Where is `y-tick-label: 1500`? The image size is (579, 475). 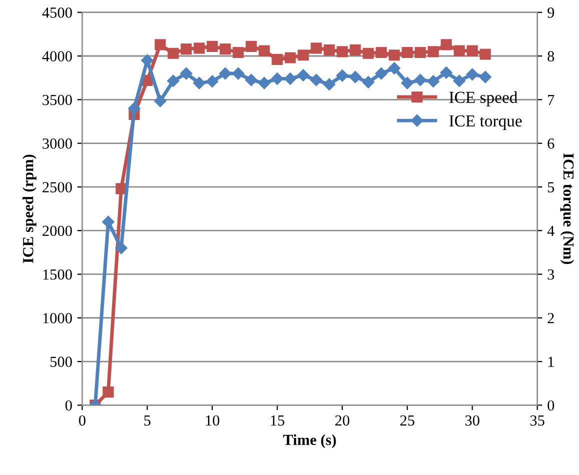 y-tick-label: 1500 is located at coordinates (57, 274).